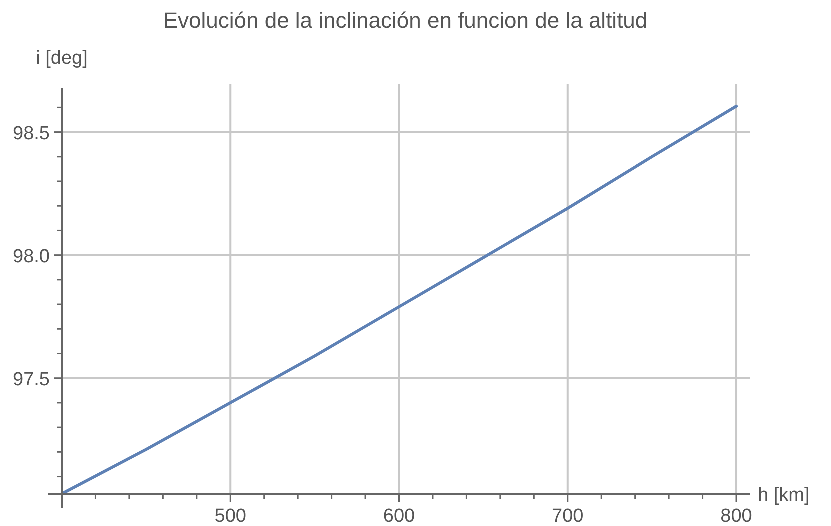  Describe the element at coordinates (405, 20) in the screenshot. I see `chart-title: Evolución de la inclinación en funcion de la altitud` at that location.